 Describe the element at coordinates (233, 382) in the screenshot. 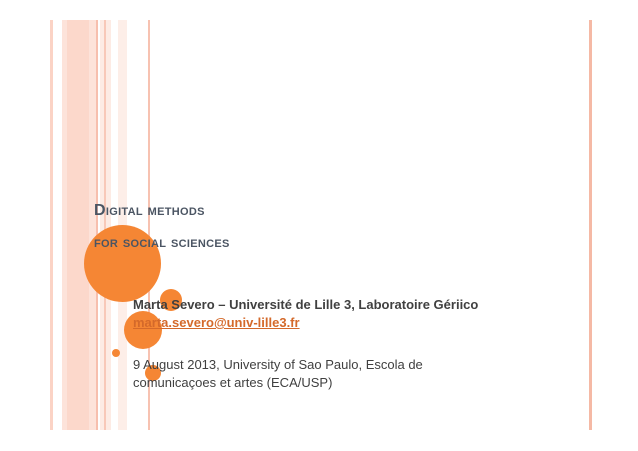

I see `event-line2: comunicaçoes et artes (ECA/USP)` at that location.